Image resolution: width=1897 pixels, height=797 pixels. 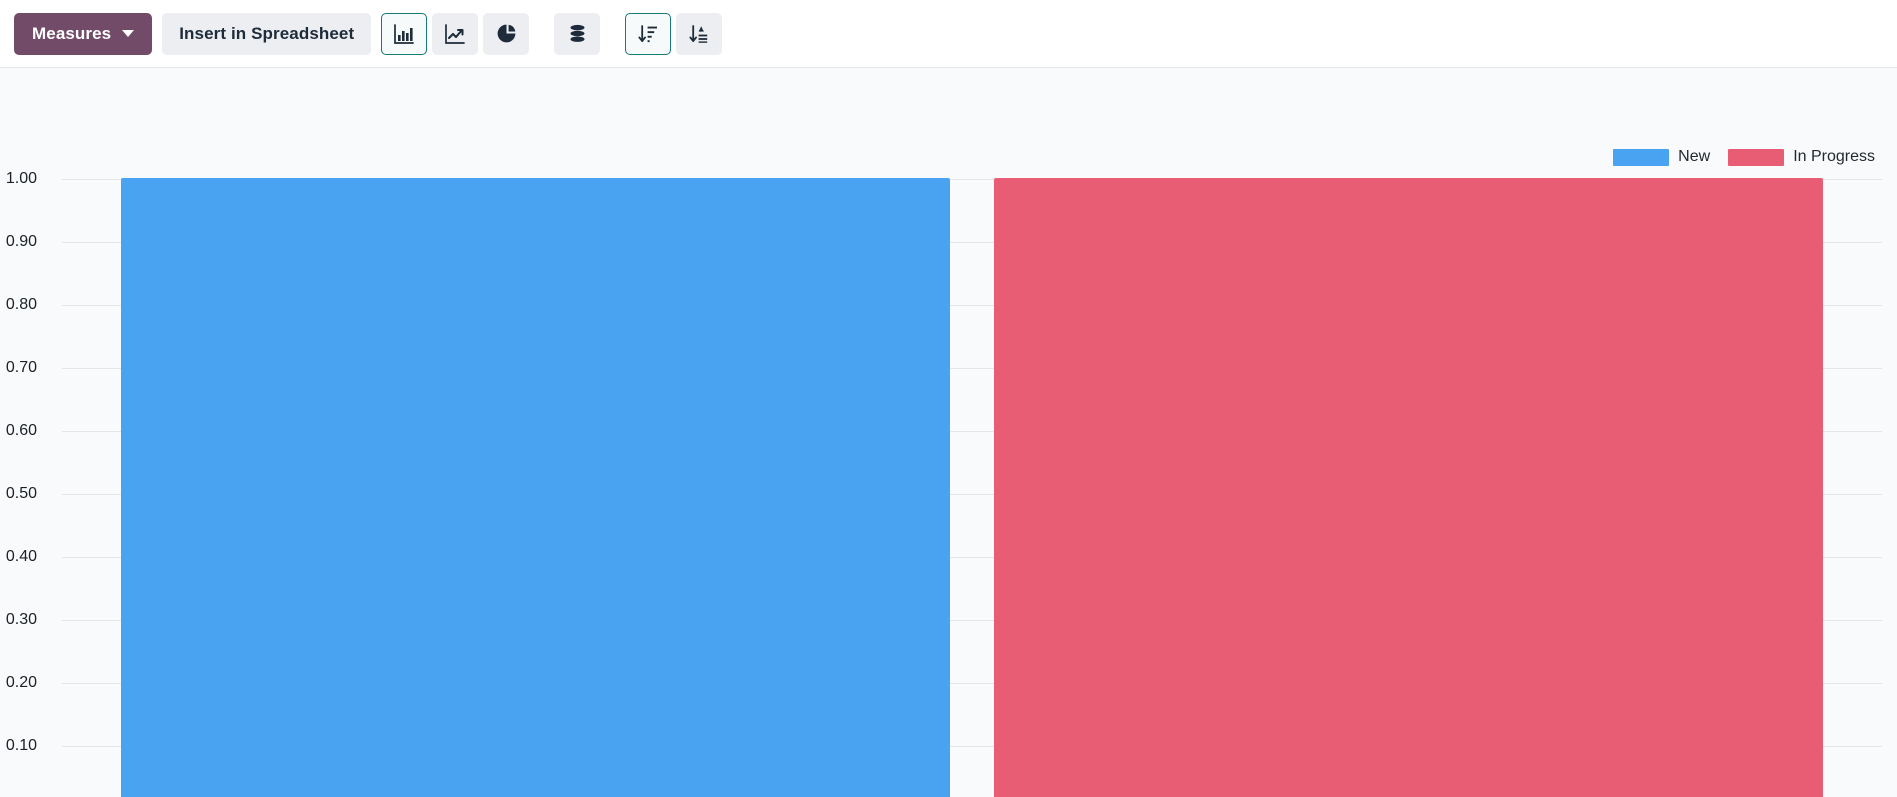 I want to click on y-axis-tick-label: 0.70, so click(x=21, y=367).